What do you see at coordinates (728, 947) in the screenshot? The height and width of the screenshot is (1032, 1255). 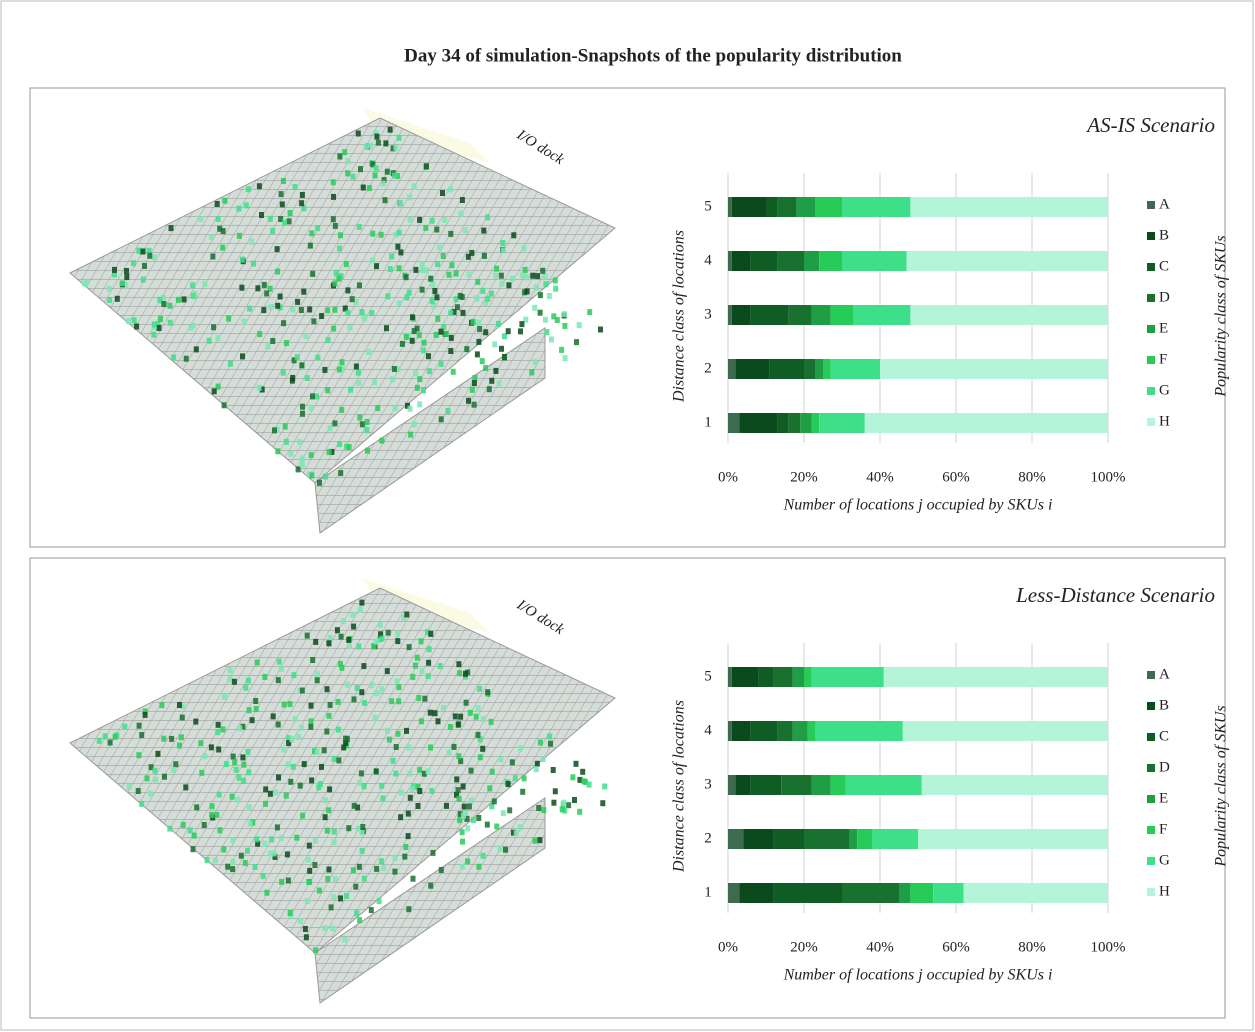 I see `x-tick-label: 0%` at bounding box center [728, 947].